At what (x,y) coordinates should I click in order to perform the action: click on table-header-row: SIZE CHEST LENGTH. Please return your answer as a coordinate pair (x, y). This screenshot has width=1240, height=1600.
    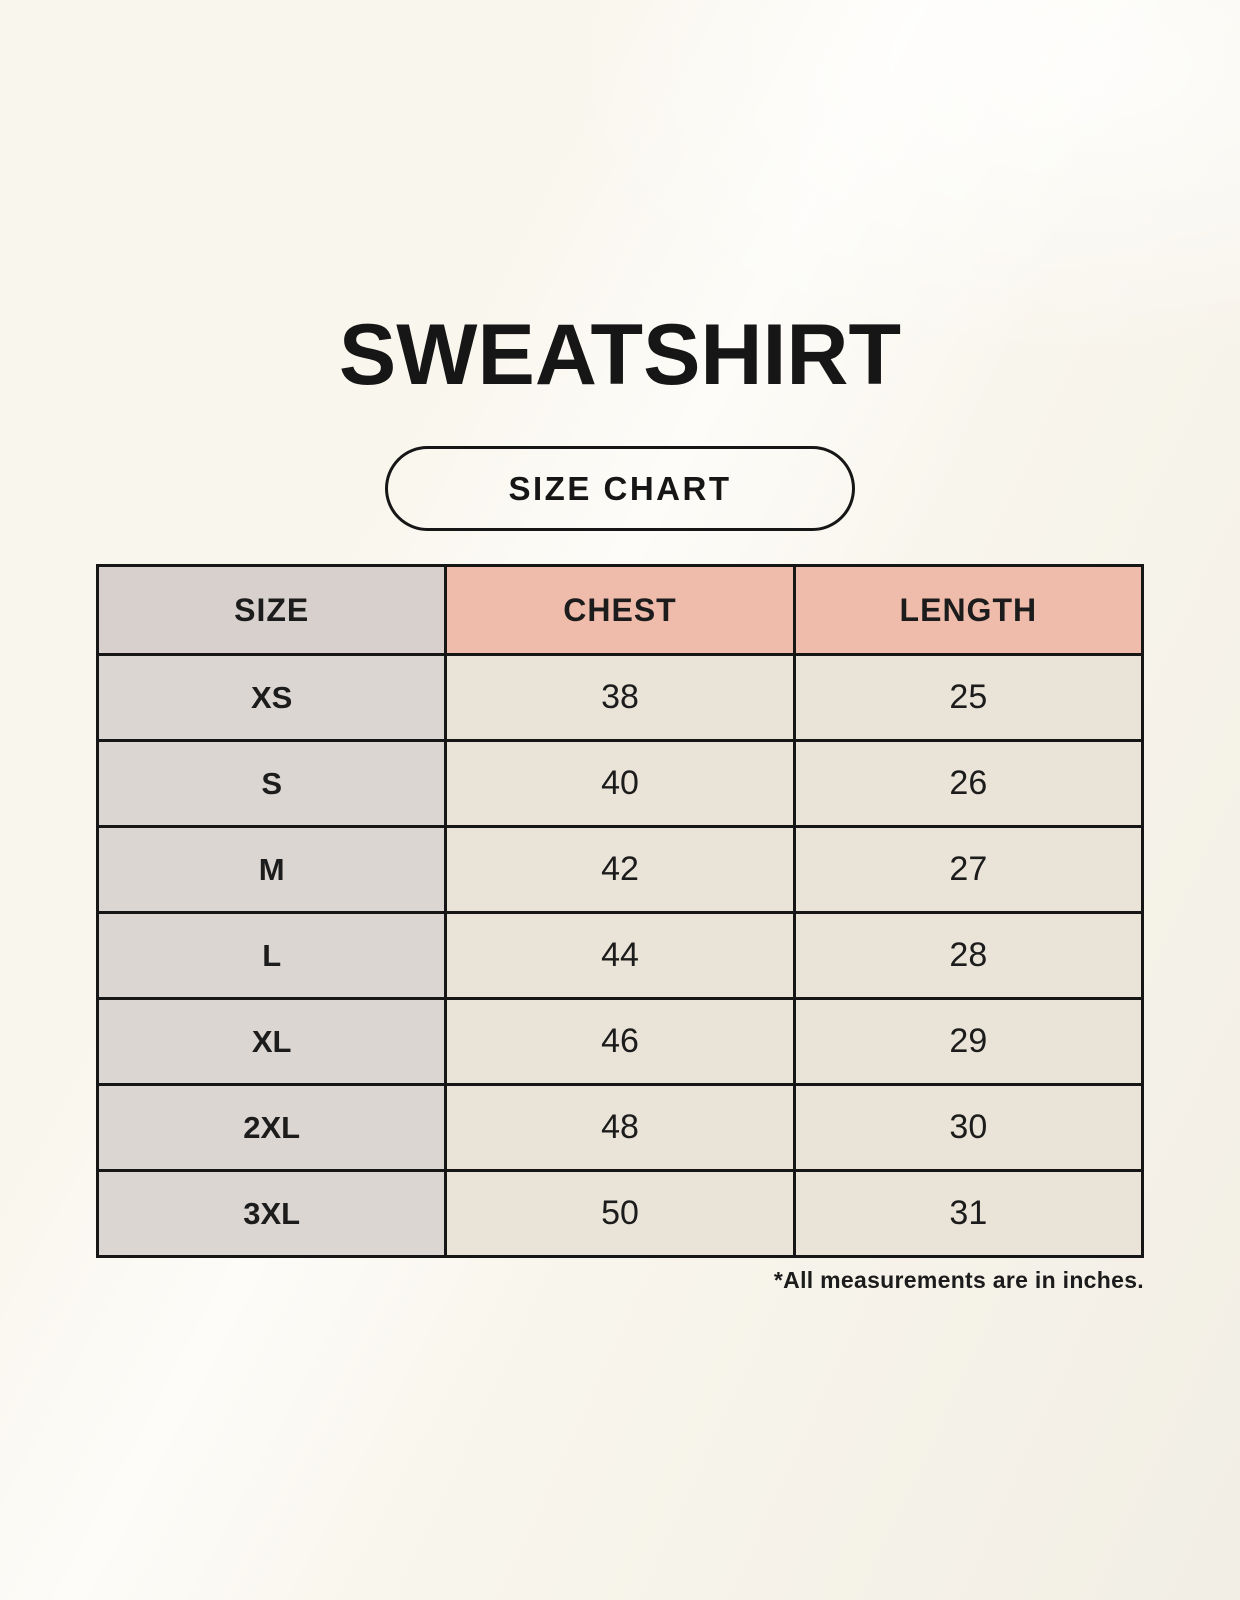
    Looking at the image, I should click on (620, 610).